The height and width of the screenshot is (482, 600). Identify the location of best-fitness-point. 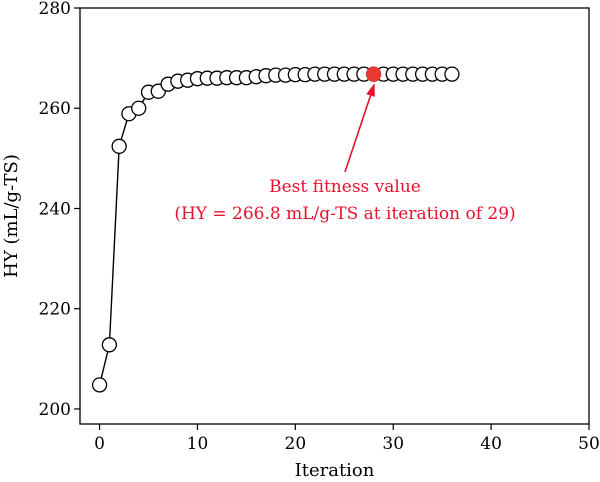
(374, 74).